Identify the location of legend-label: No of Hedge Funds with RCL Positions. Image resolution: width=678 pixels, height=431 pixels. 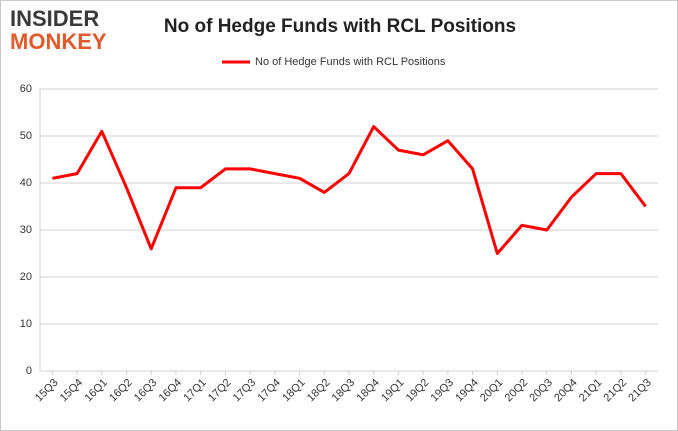
(350, 62).